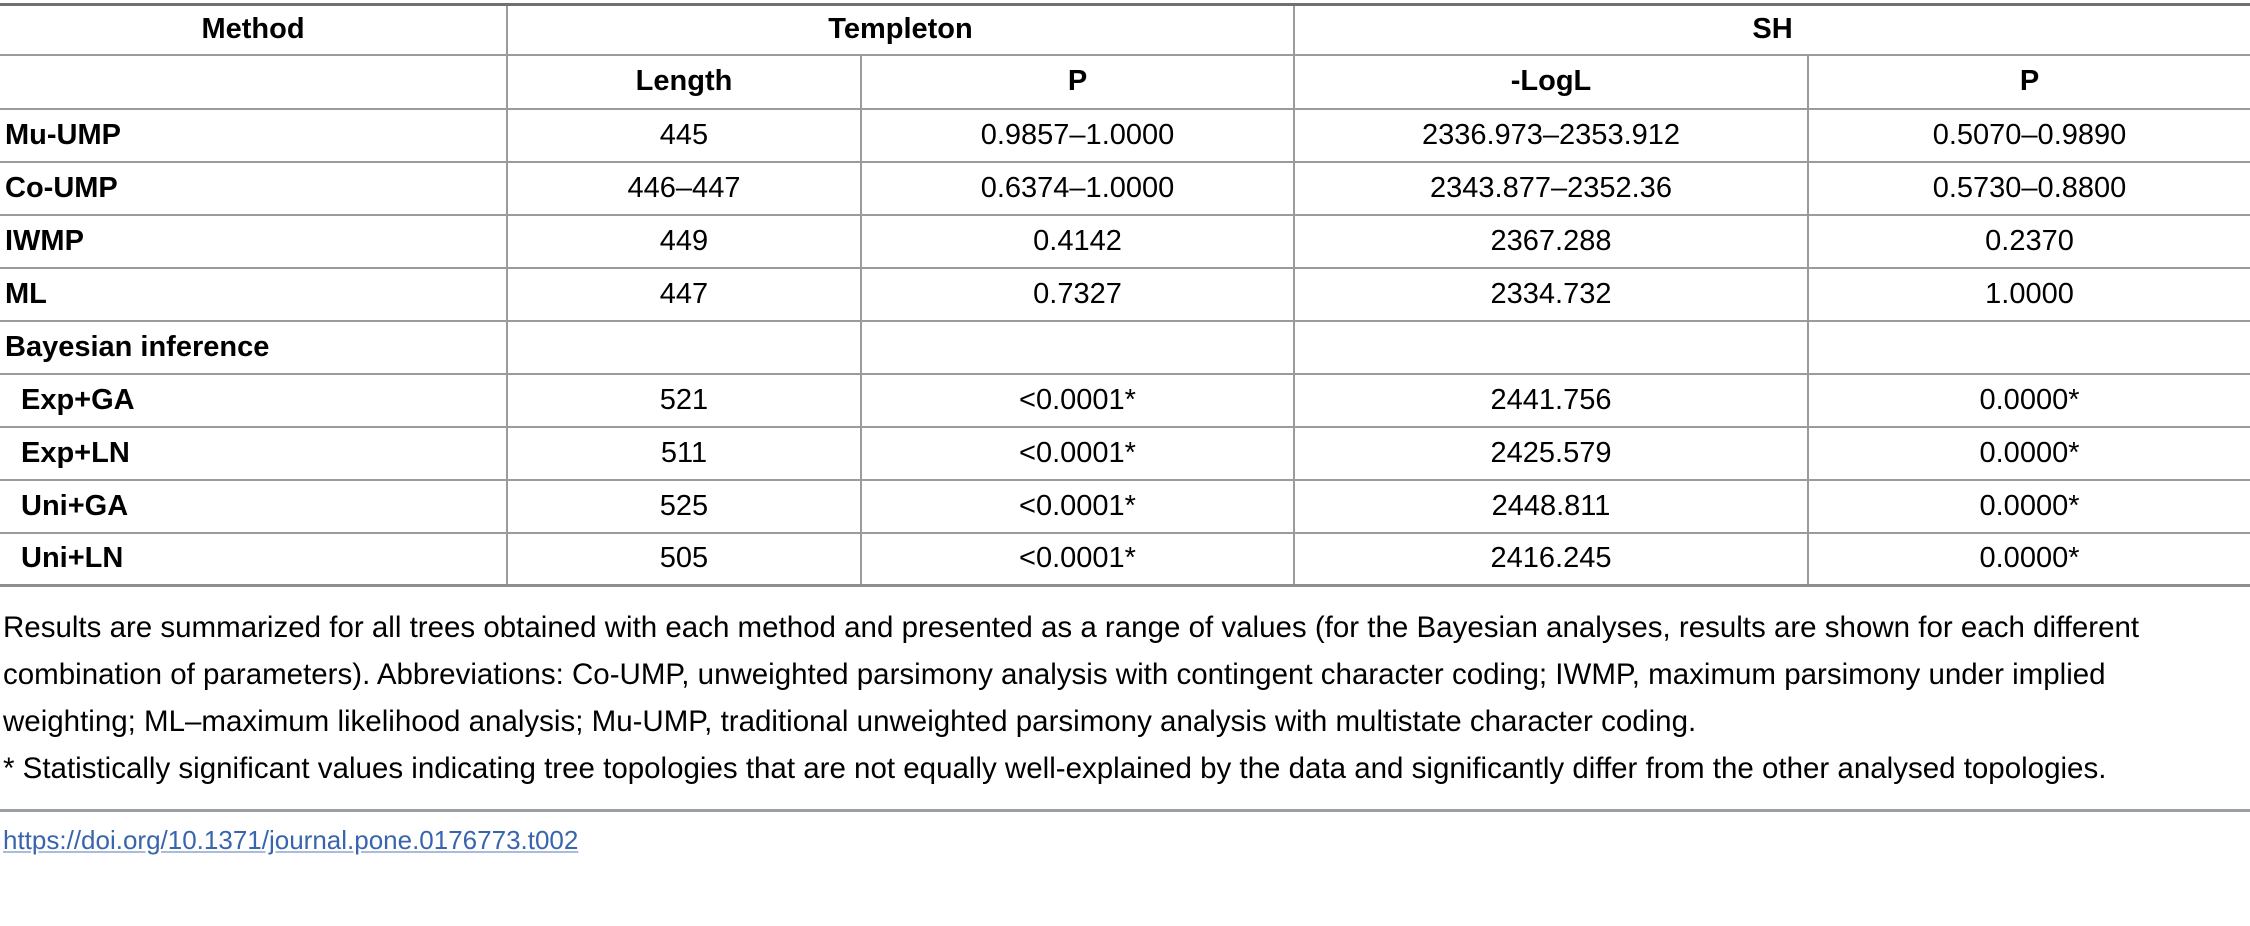 The width and height of the screenshot is (2250, 926). I want to click on table-row: Exp+GA 521 <0.0001* 2441.756 0.0000*, so click(1125, 399).